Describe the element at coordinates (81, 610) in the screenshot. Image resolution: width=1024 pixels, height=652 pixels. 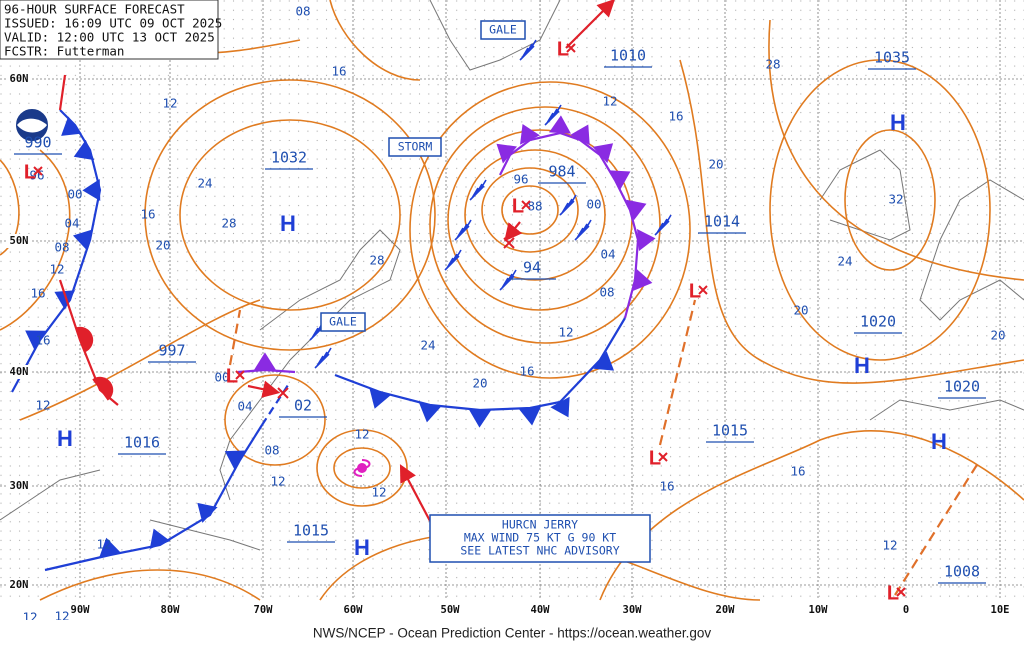
I see `longitude-label: 90W` at that location.